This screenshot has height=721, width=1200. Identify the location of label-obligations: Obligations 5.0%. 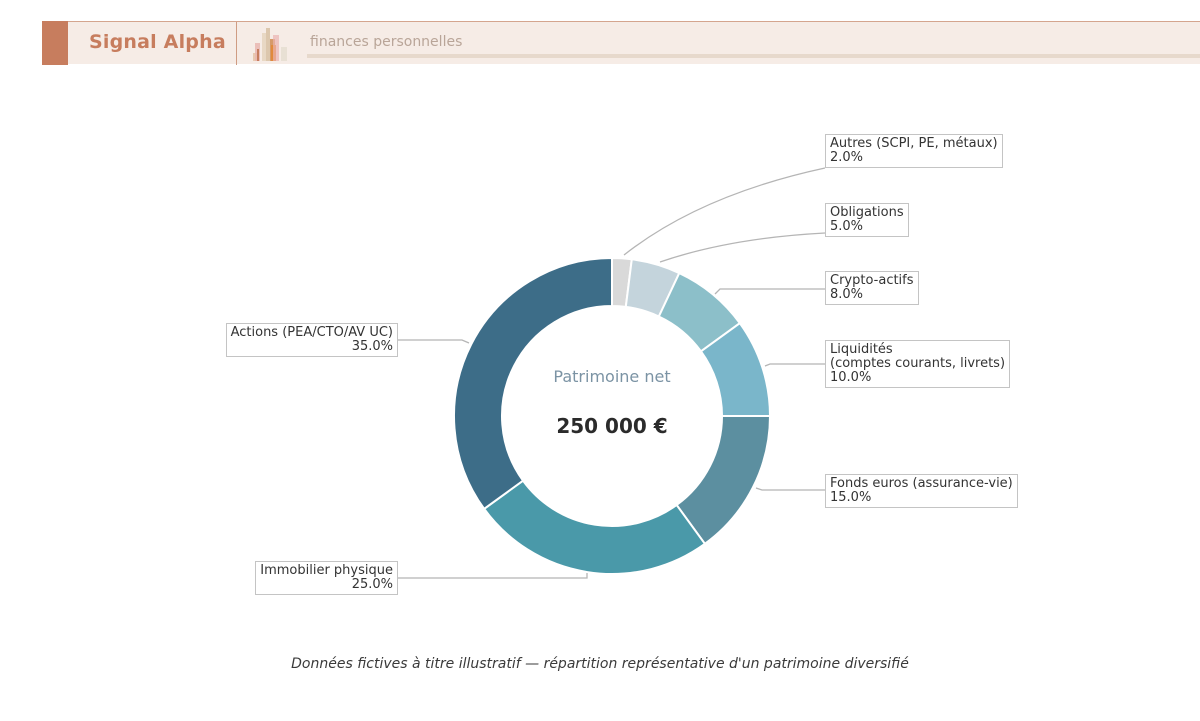
(867, 220).